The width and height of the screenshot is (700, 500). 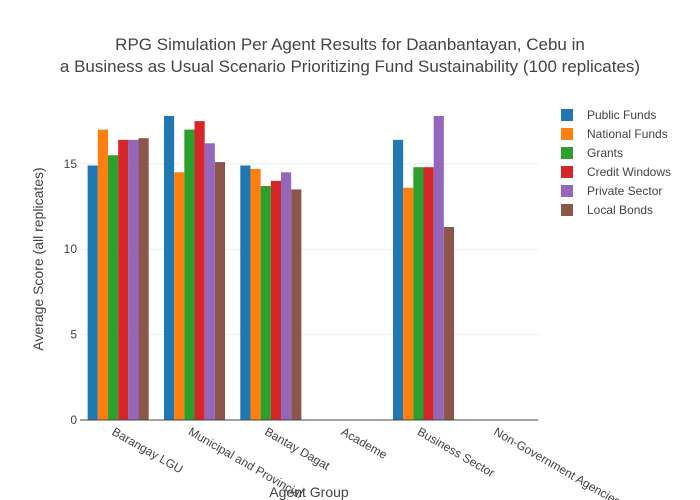 I want to click on x-axis-title: Agent Group, so click(x=309, y=492).